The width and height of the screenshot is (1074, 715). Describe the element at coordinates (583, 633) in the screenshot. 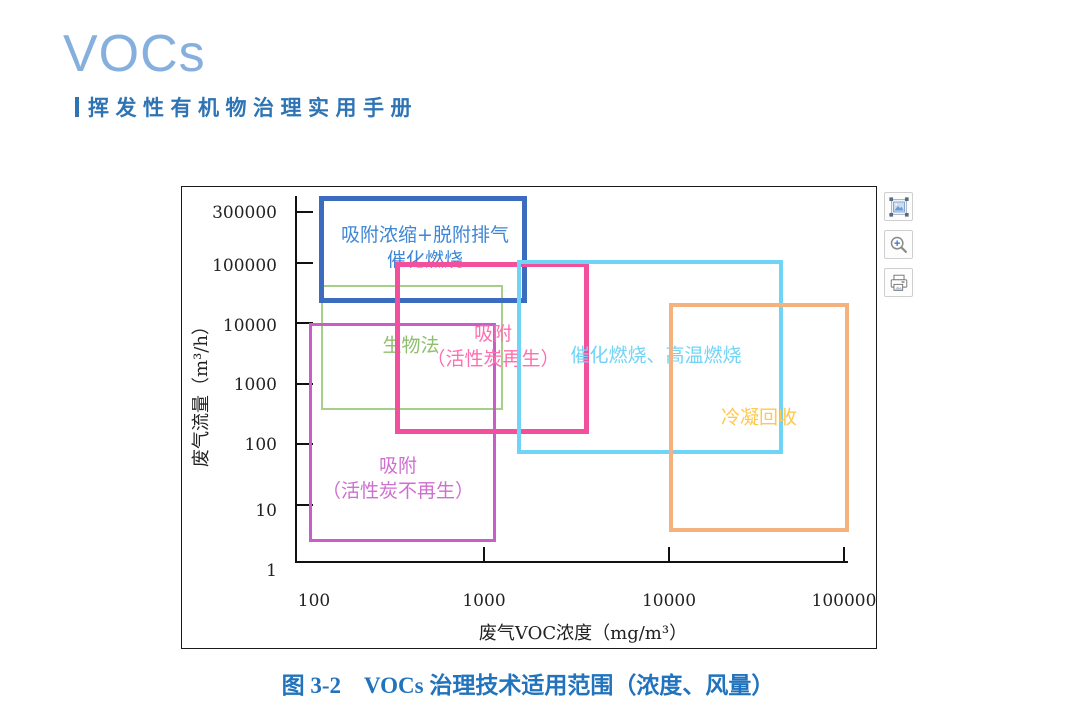

I see `x-axis-title: 废气VOC浓度（mg/m³）` at that location.